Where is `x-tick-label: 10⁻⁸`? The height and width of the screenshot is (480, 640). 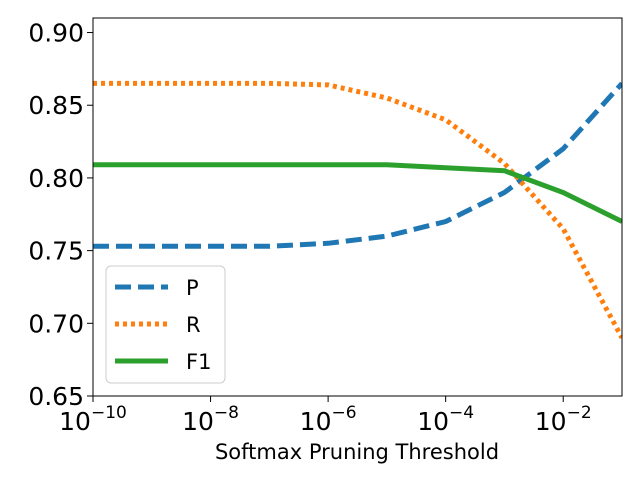
x-tick-label: 10⁻⁸ is located at coordinates (210, 419).